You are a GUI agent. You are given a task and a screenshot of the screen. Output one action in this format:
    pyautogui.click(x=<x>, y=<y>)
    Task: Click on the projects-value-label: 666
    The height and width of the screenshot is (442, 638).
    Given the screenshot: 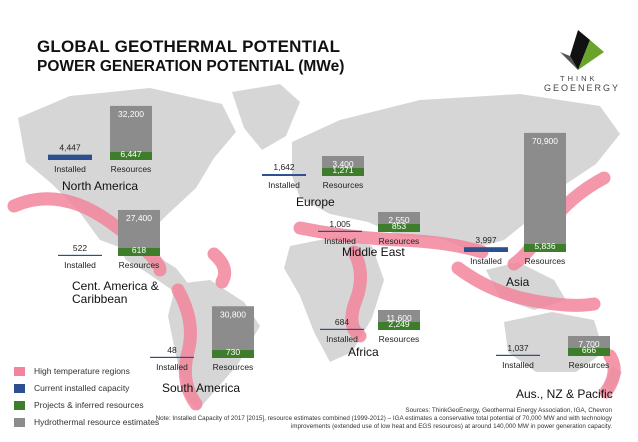 What is the action you would take?
    pyautogui.click(x=589, y=350)
    